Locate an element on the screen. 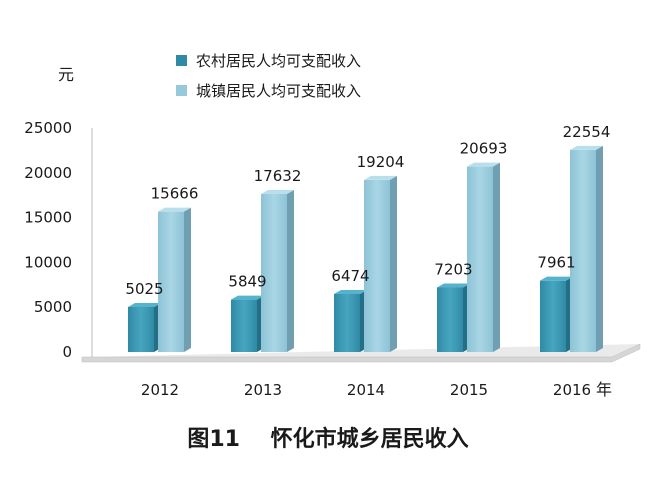 Image resolution: width=657 pixels, height=485 pixels. data-label-rural-2016: 7961 is located at coordinates (556, 263).